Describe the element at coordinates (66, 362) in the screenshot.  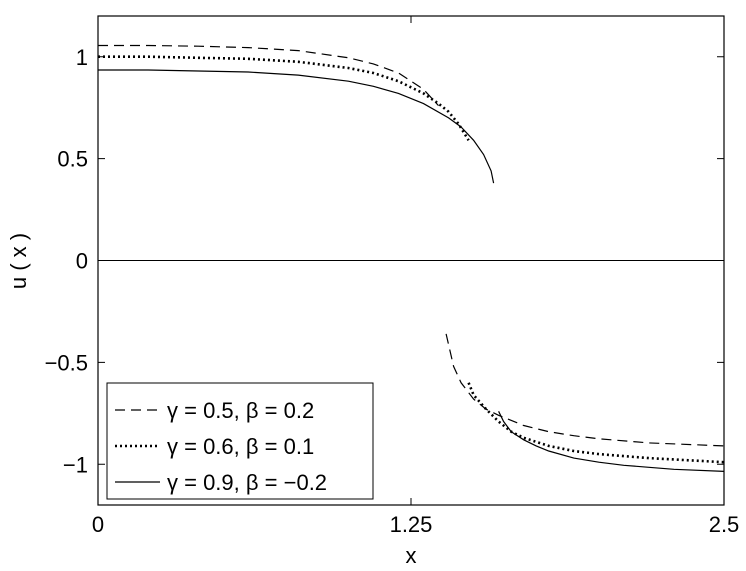
I see `y-tick-label: −0.5` at that location.